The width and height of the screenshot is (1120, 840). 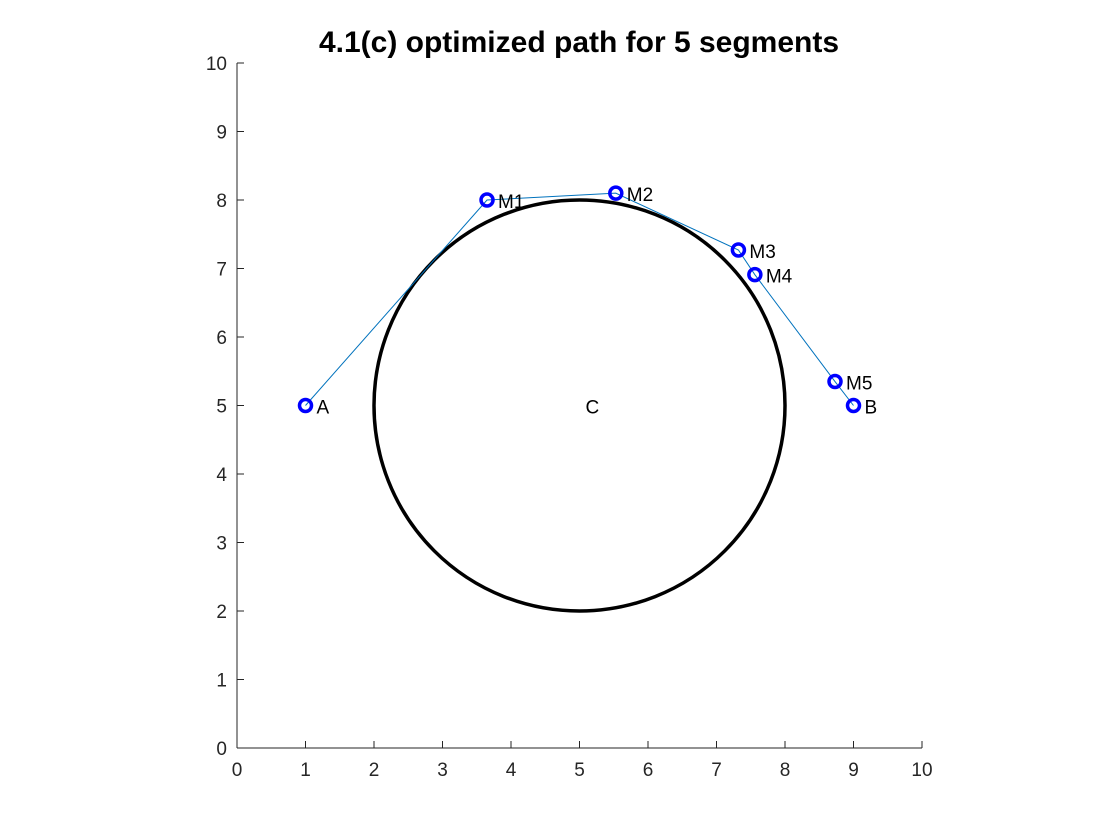 I want to click on y-tick-label: 0, so click(x=221, y=749).